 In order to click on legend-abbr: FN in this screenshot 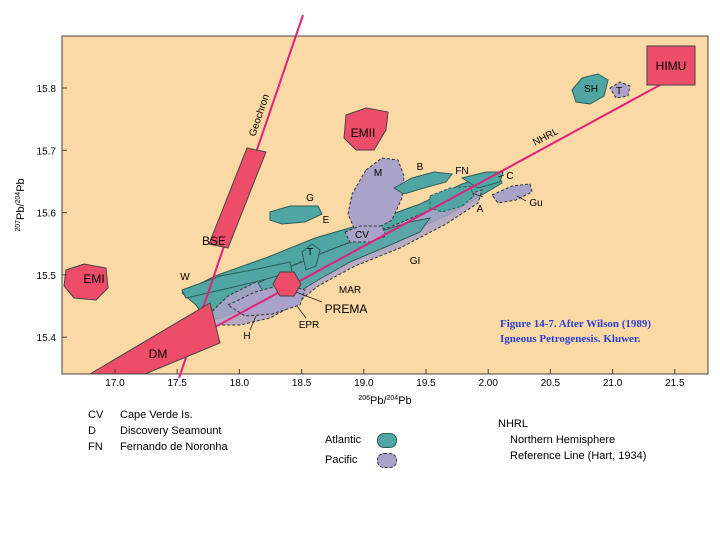, I will do `click(95, 447)`.